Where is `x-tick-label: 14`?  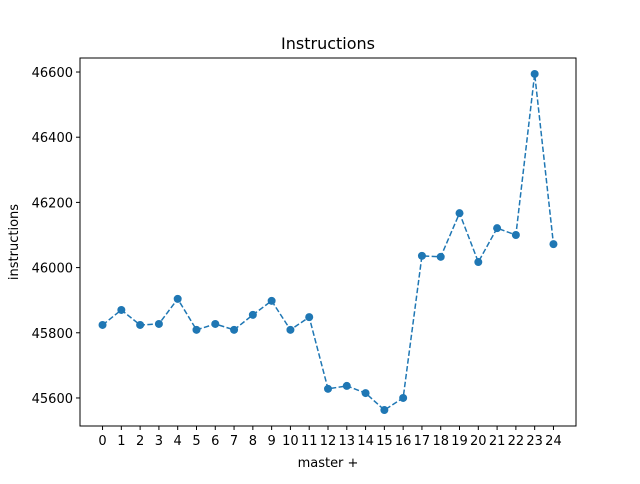
x-tick-label: 14 is located at coordinates (365, 441).